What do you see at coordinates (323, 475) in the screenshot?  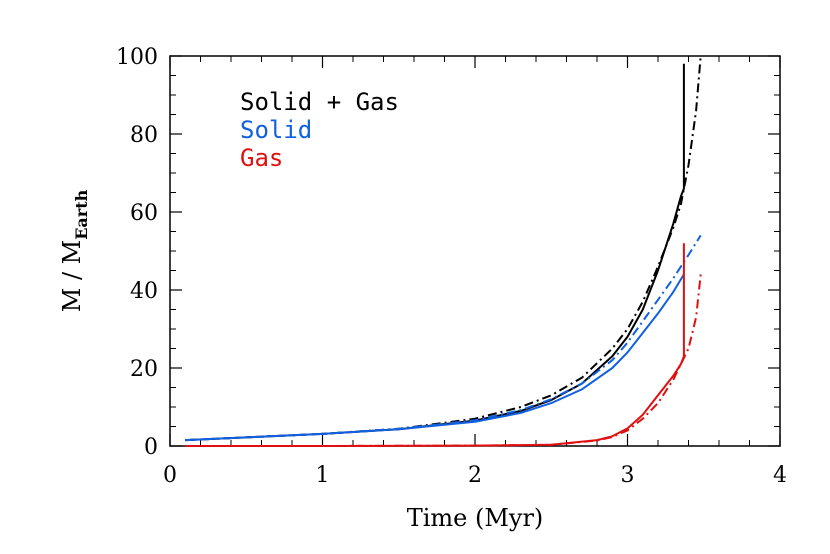 I see `x-tick-label: 1` at bounding box center [323, 475].